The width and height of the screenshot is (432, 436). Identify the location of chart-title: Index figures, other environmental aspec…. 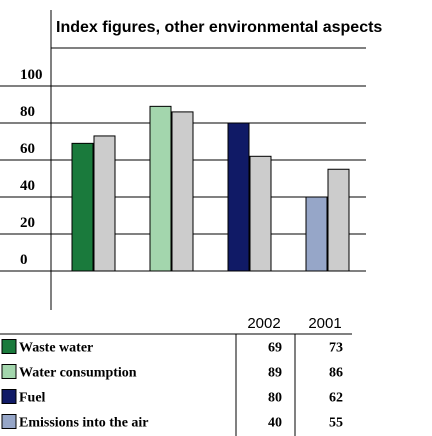
(219, 27).